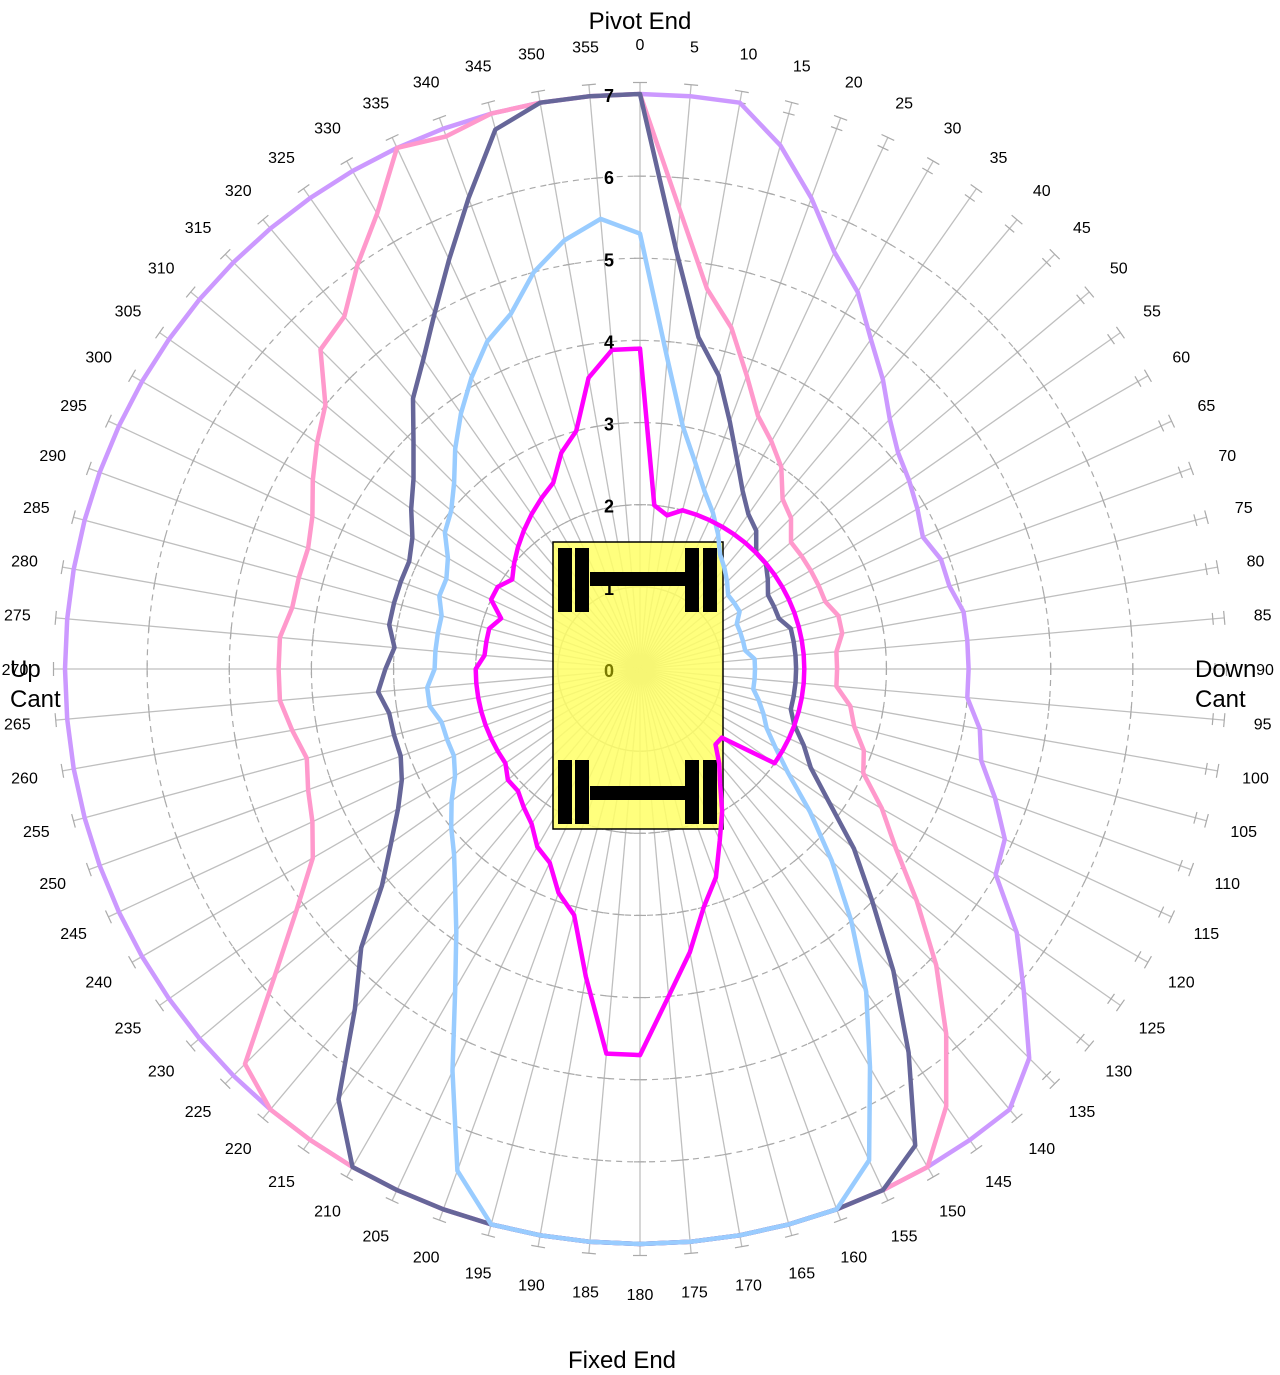 The width and height of the screenshot is (1280, 1375). Describe the element at coordinates (1152, 312) in the screenshot. I see `angle-label-55: 55` at that location.